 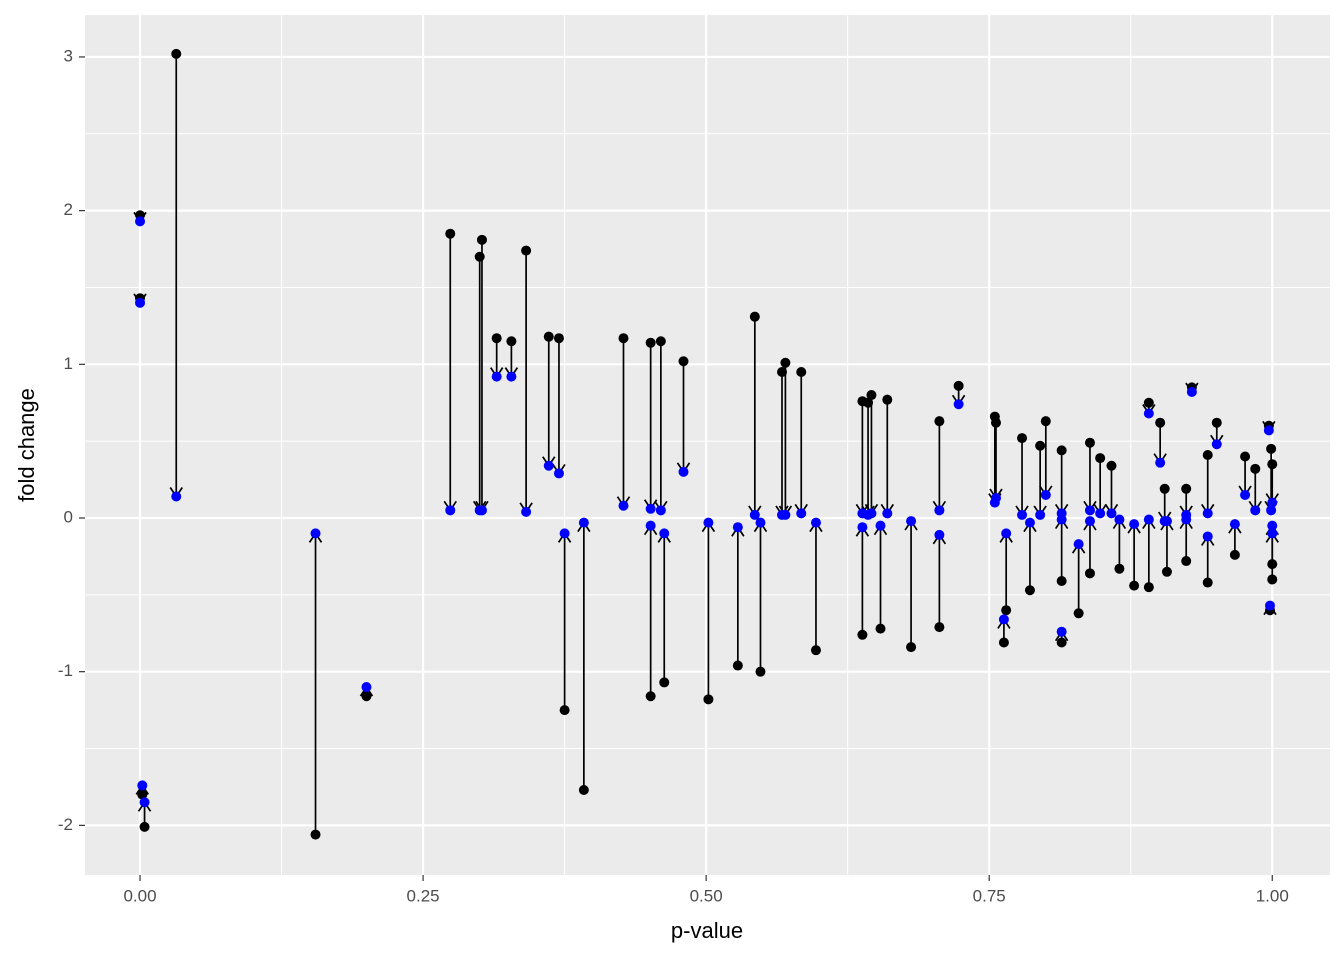 What do you see at coordinates (989, 895) in the screenshot?
I see `x-tick-label: 0.75` at bounding box center [989, 895].